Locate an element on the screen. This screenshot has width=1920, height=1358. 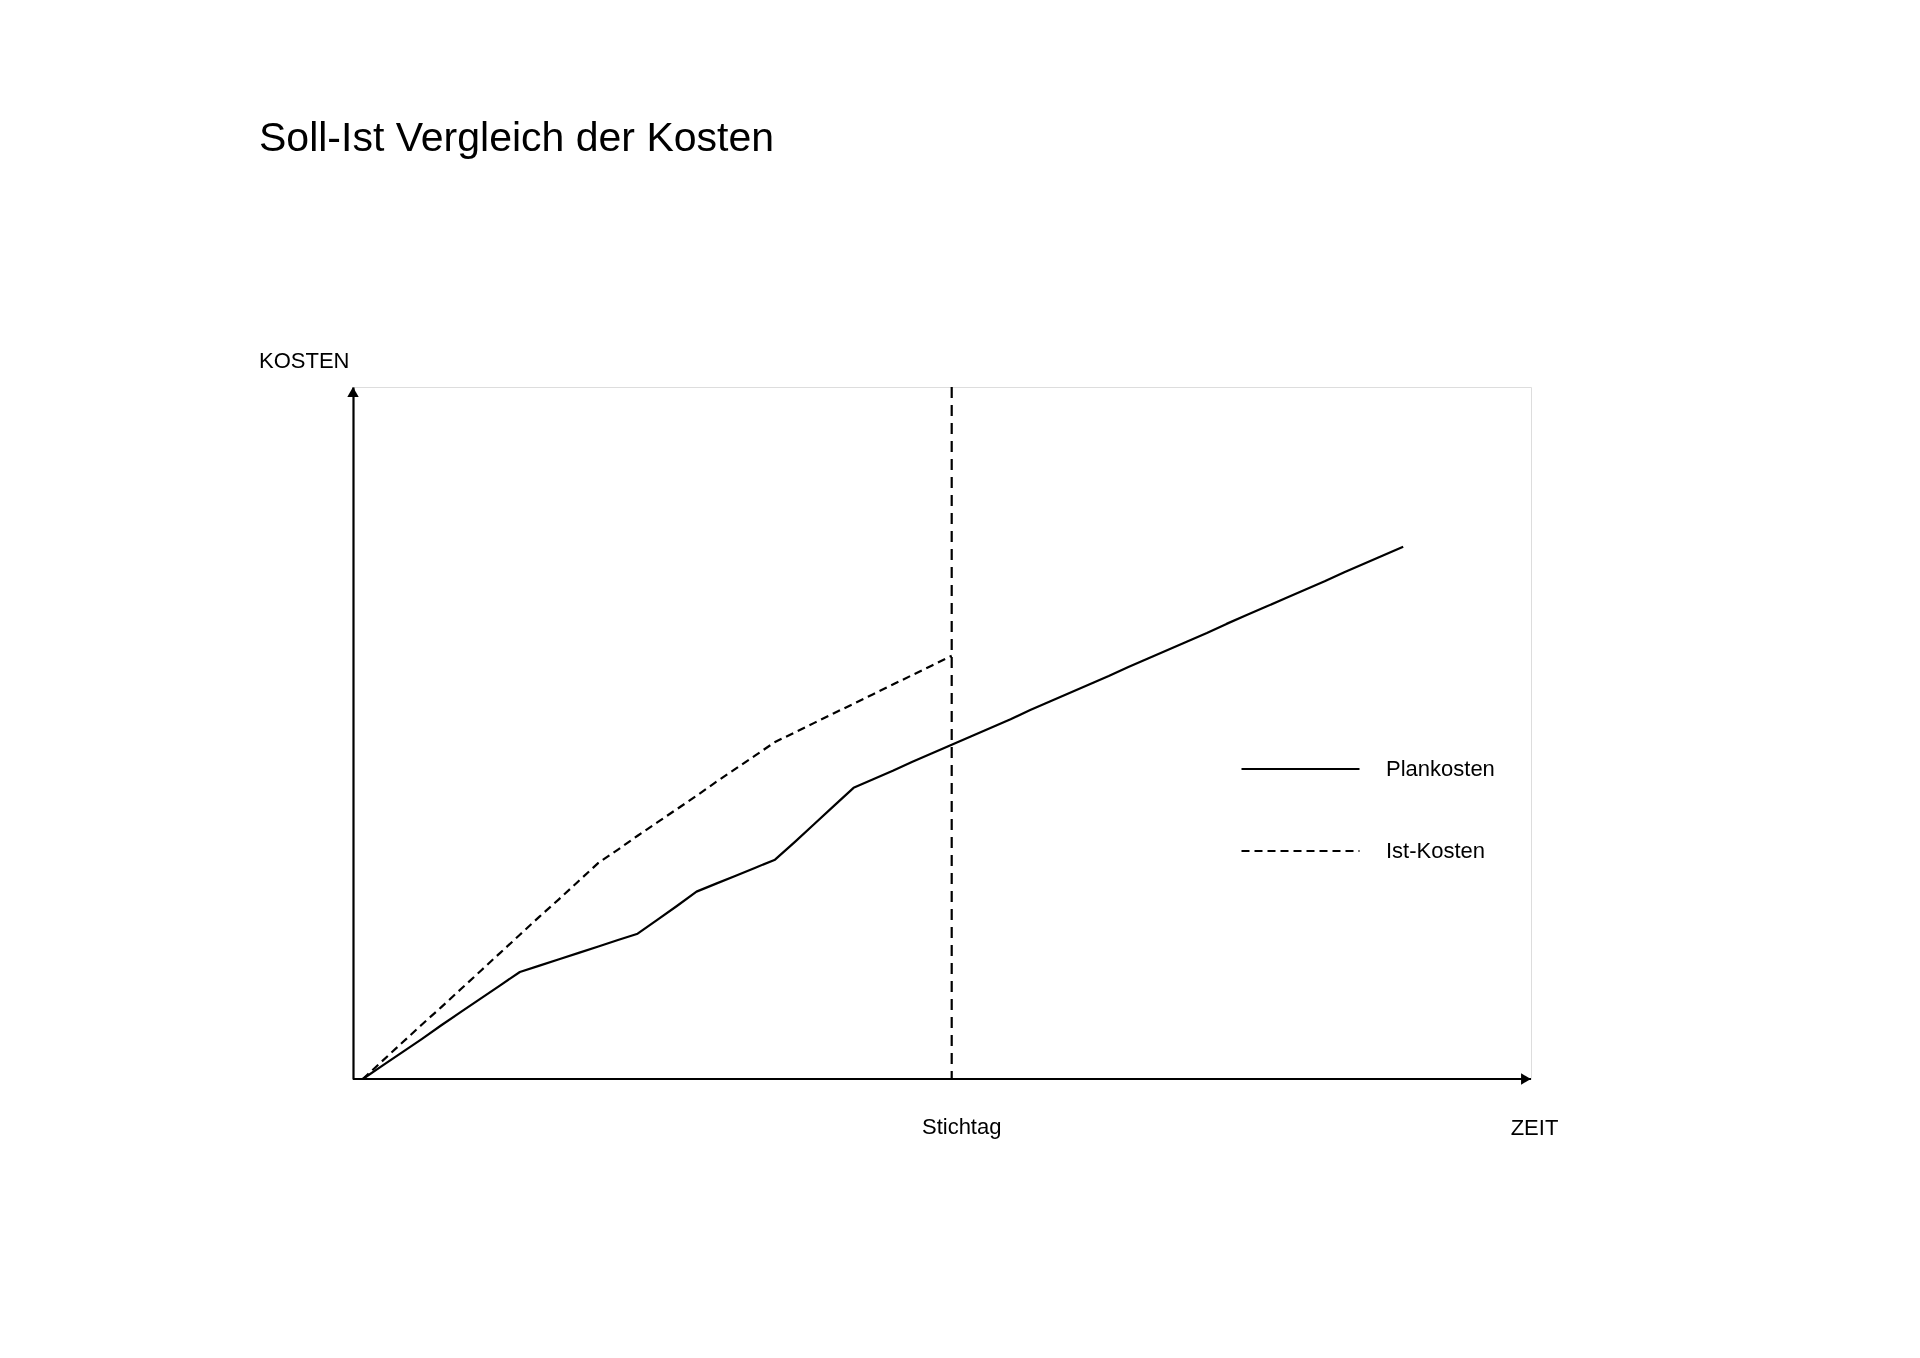
text: Stichtag is located at coordinates (961, 1126).